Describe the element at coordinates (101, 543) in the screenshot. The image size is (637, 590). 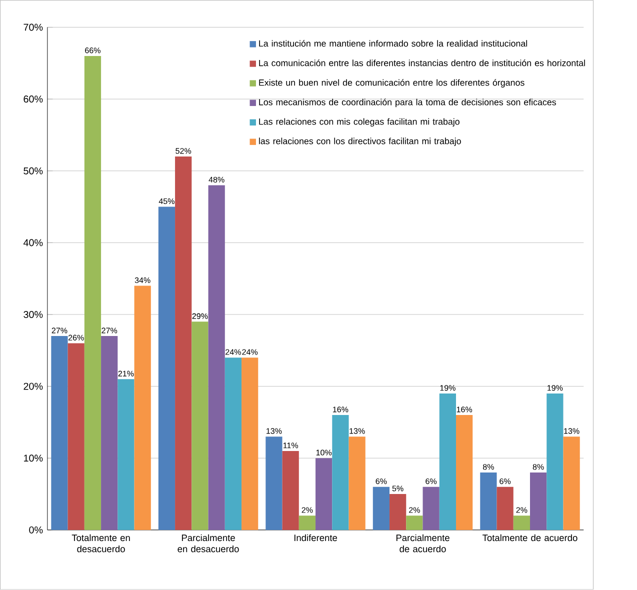
I see `x-tick-label: Totalmente en desacuerdo` at that location.